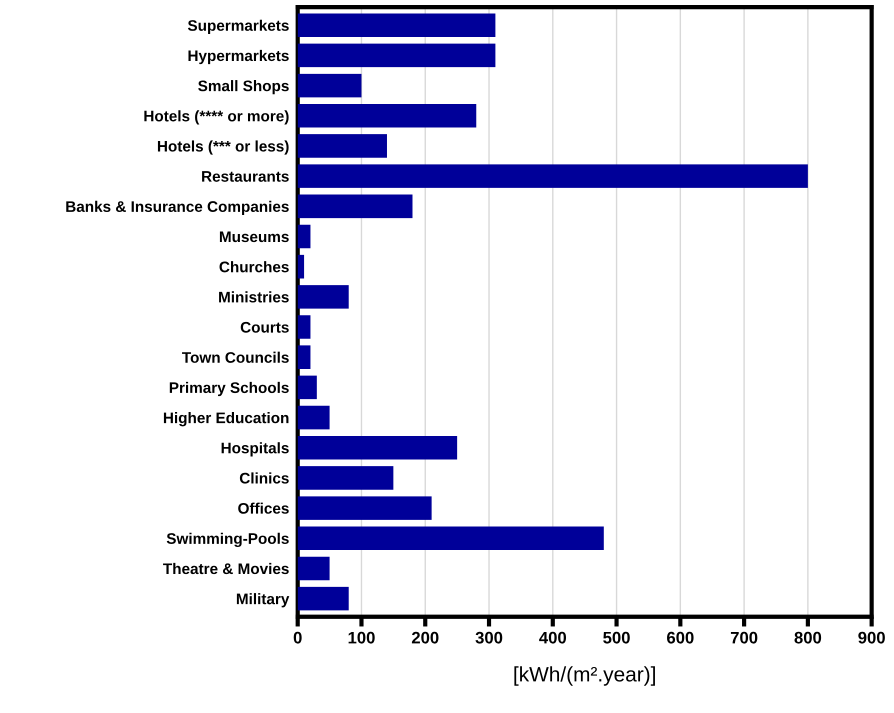 This screenshot has width=894, height=713. What do you see at coordinates (616, 638) in the screenshot?
I see `x-tick-label: 500` at bounding box center [616, 638].